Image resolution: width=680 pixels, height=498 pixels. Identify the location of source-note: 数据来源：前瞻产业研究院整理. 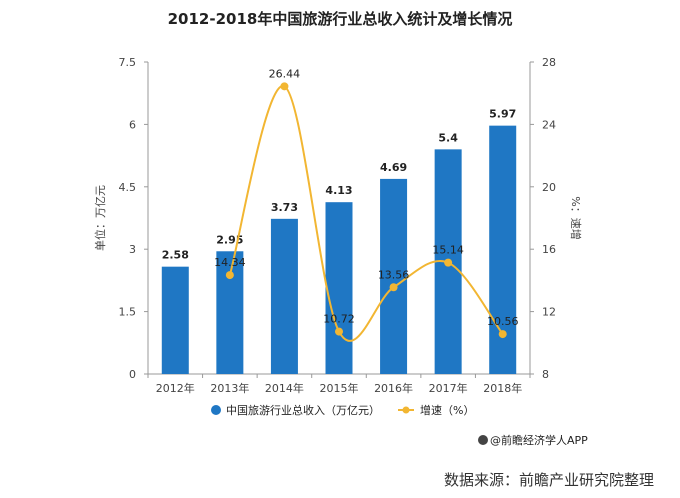
(548, 480).